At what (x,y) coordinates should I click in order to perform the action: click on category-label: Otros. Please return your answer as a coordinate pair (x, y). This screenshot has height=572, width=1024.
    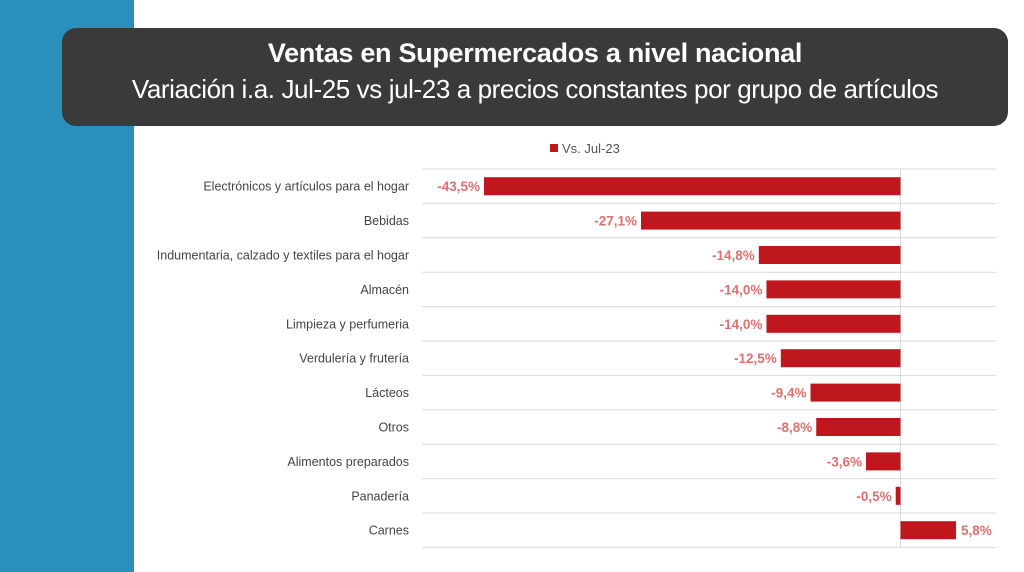
    Looking at the image, I should click on (393, 428).